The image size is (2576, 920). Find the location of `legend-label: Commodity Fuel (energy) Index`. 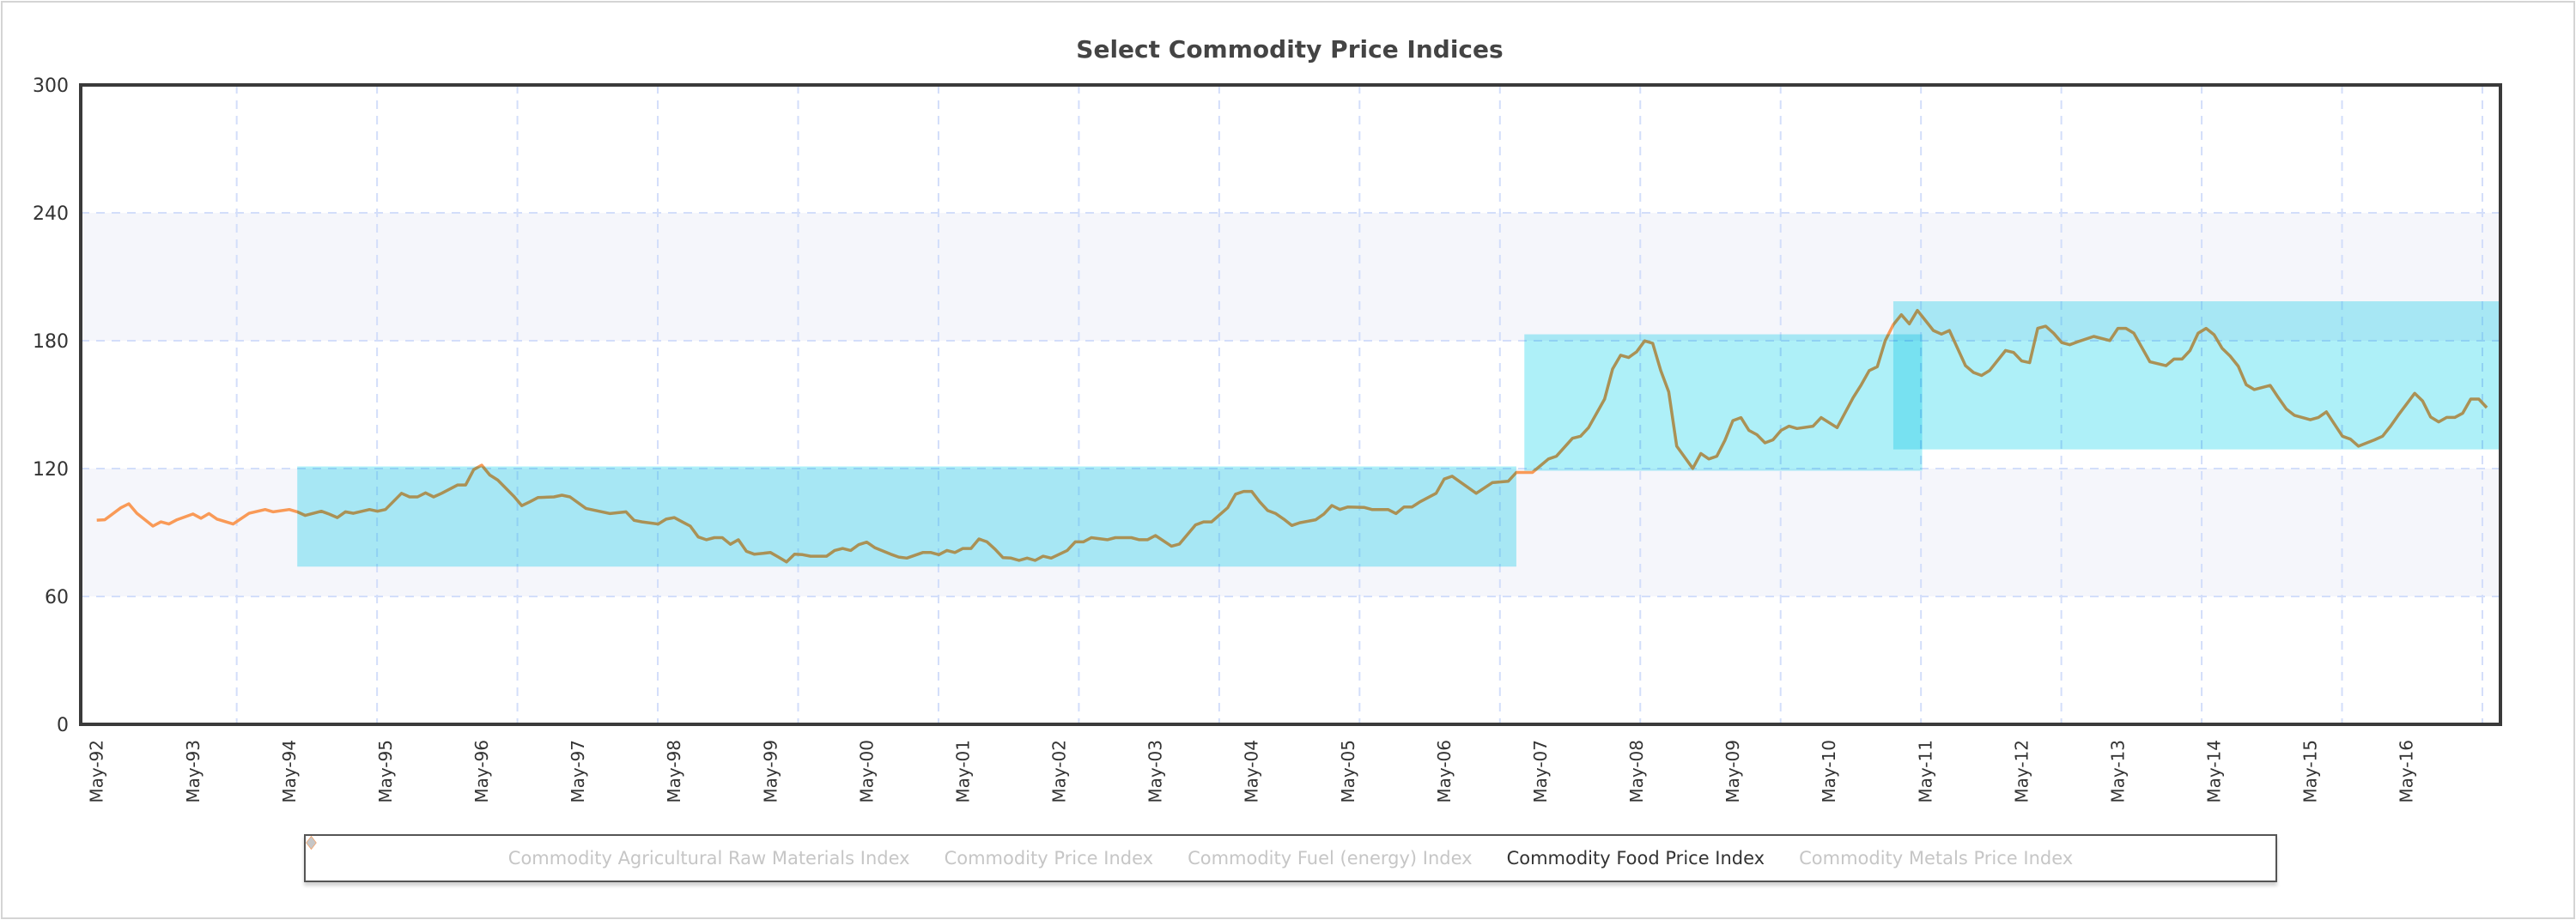

legend-label: Commodity Fuel (energy) Index is located at coordinates (1330, 858).